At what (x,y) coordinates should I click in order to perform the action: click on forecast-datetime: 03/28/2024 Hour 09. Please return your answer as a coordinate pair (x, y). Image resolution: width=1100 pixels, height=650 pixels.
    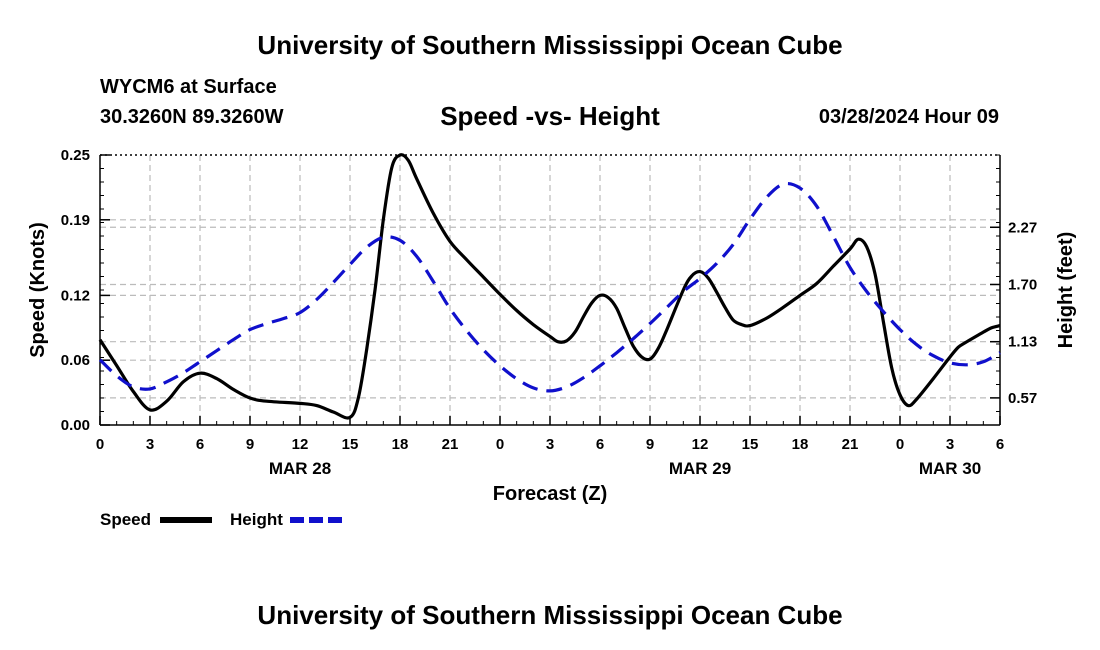
    Looking at the image, I should click on (908, 117).